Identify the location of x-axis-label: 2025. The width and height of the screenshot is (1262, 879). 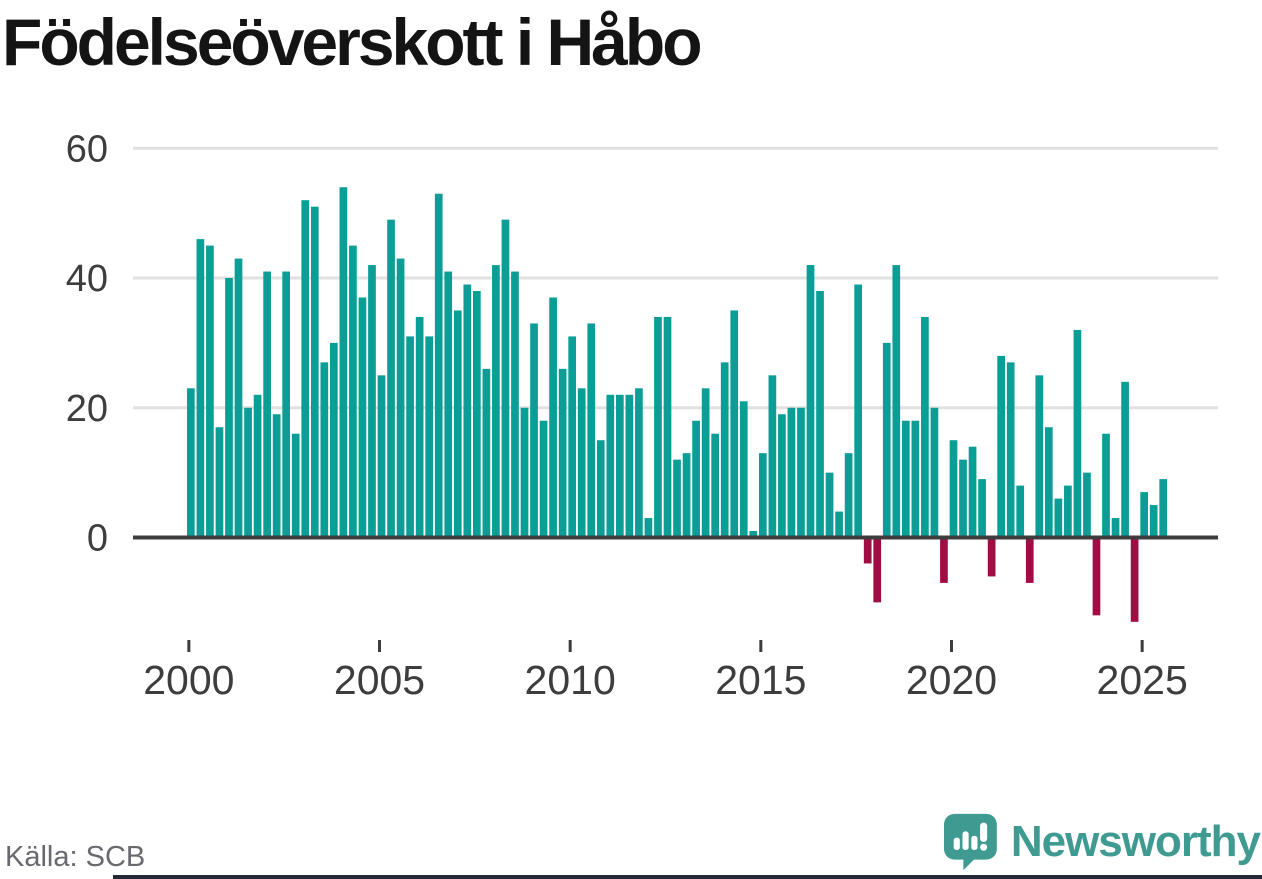
(1142, 680).